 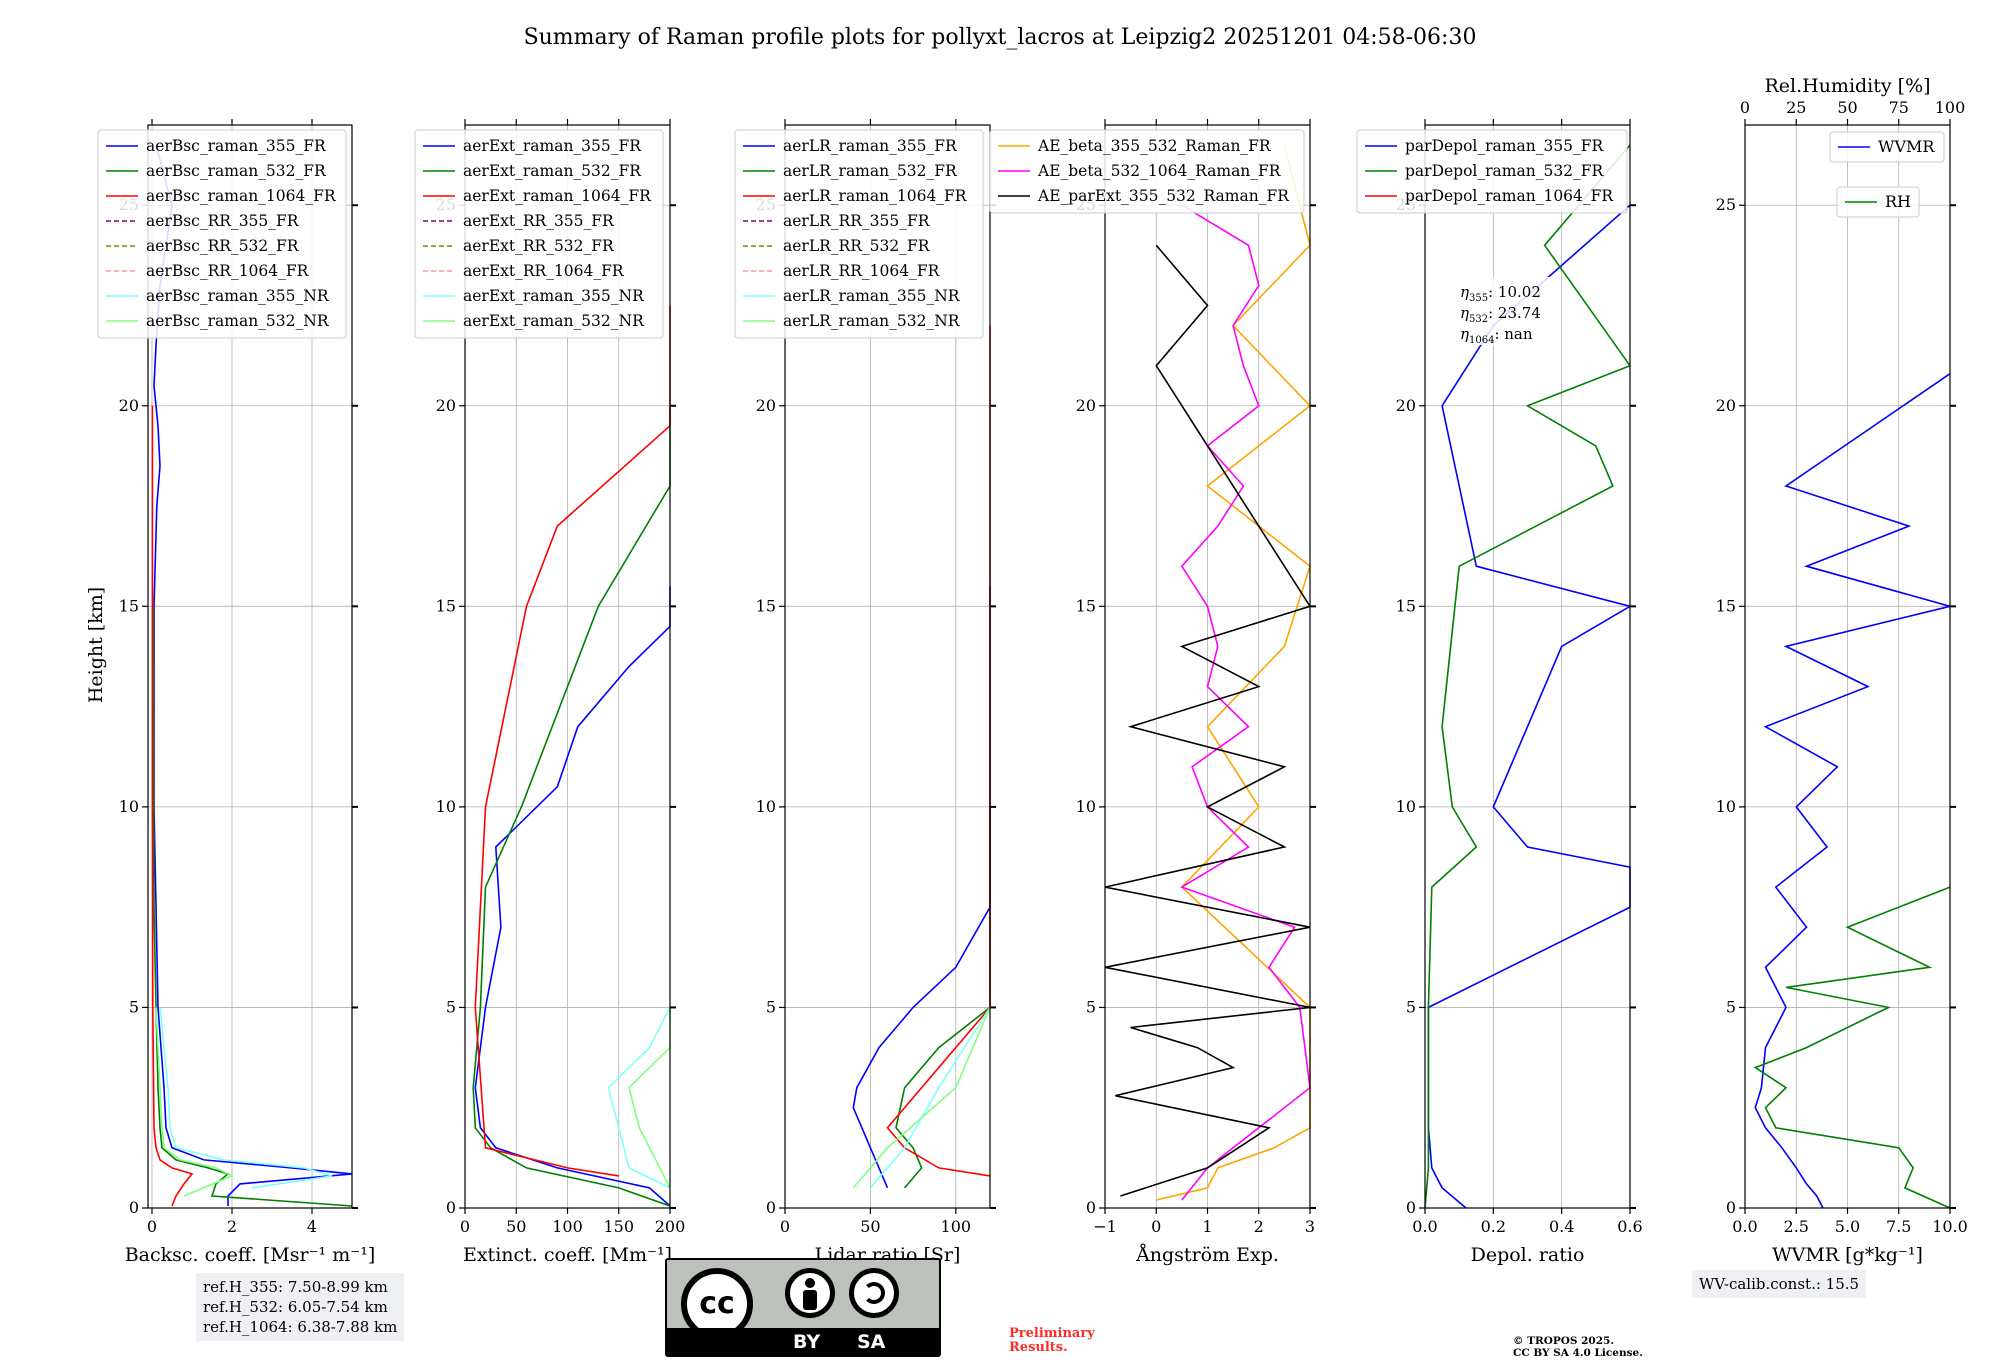 I want to click on x-axis-label: WVMR [g*kg⁻¹], so click(x=1847, y=1255).